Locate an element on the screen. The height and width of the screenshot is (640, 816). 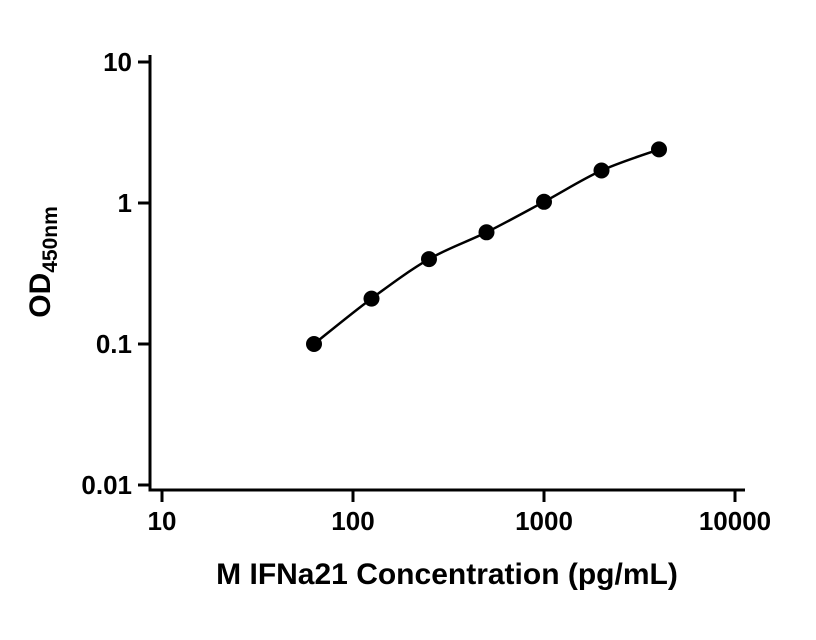
y-tick-label: 0.1 is located at coordinates (114, 344).